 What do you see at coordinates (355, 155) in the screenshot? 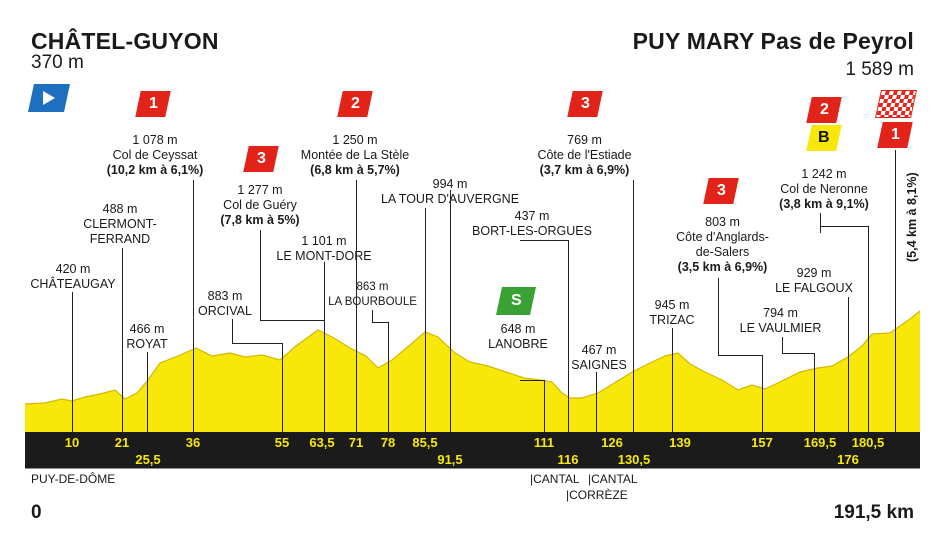
I see `climb-label-stele: 1 250 m Montée de La Stèle (6,8 km à 5,7%)` at bounding box center [355, 155].